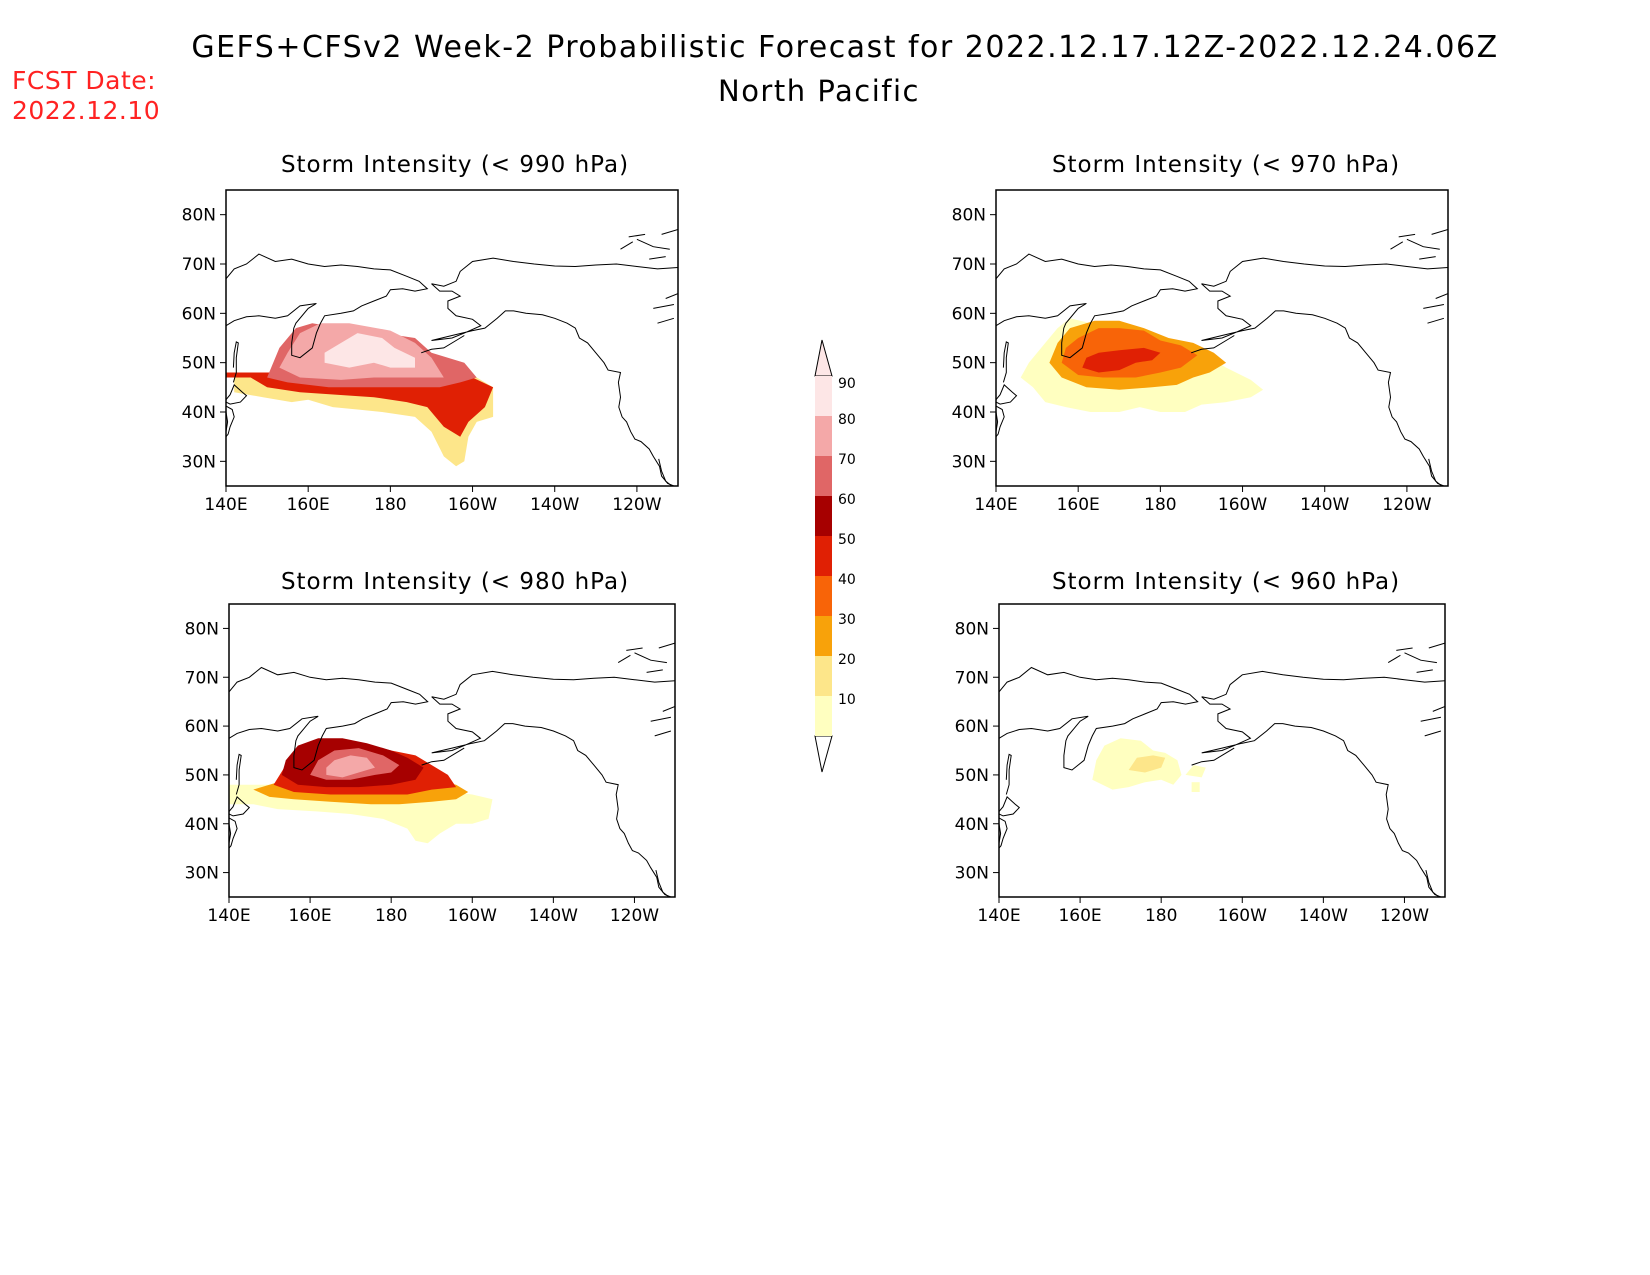 The height and width of the screenshot is (1275, 1650). What do you see at coordinates (455, 165) in the screenshot?
I see `panel-title-990: Storm Intensity (< 990 hPa)` at bounding box center [455, 165].